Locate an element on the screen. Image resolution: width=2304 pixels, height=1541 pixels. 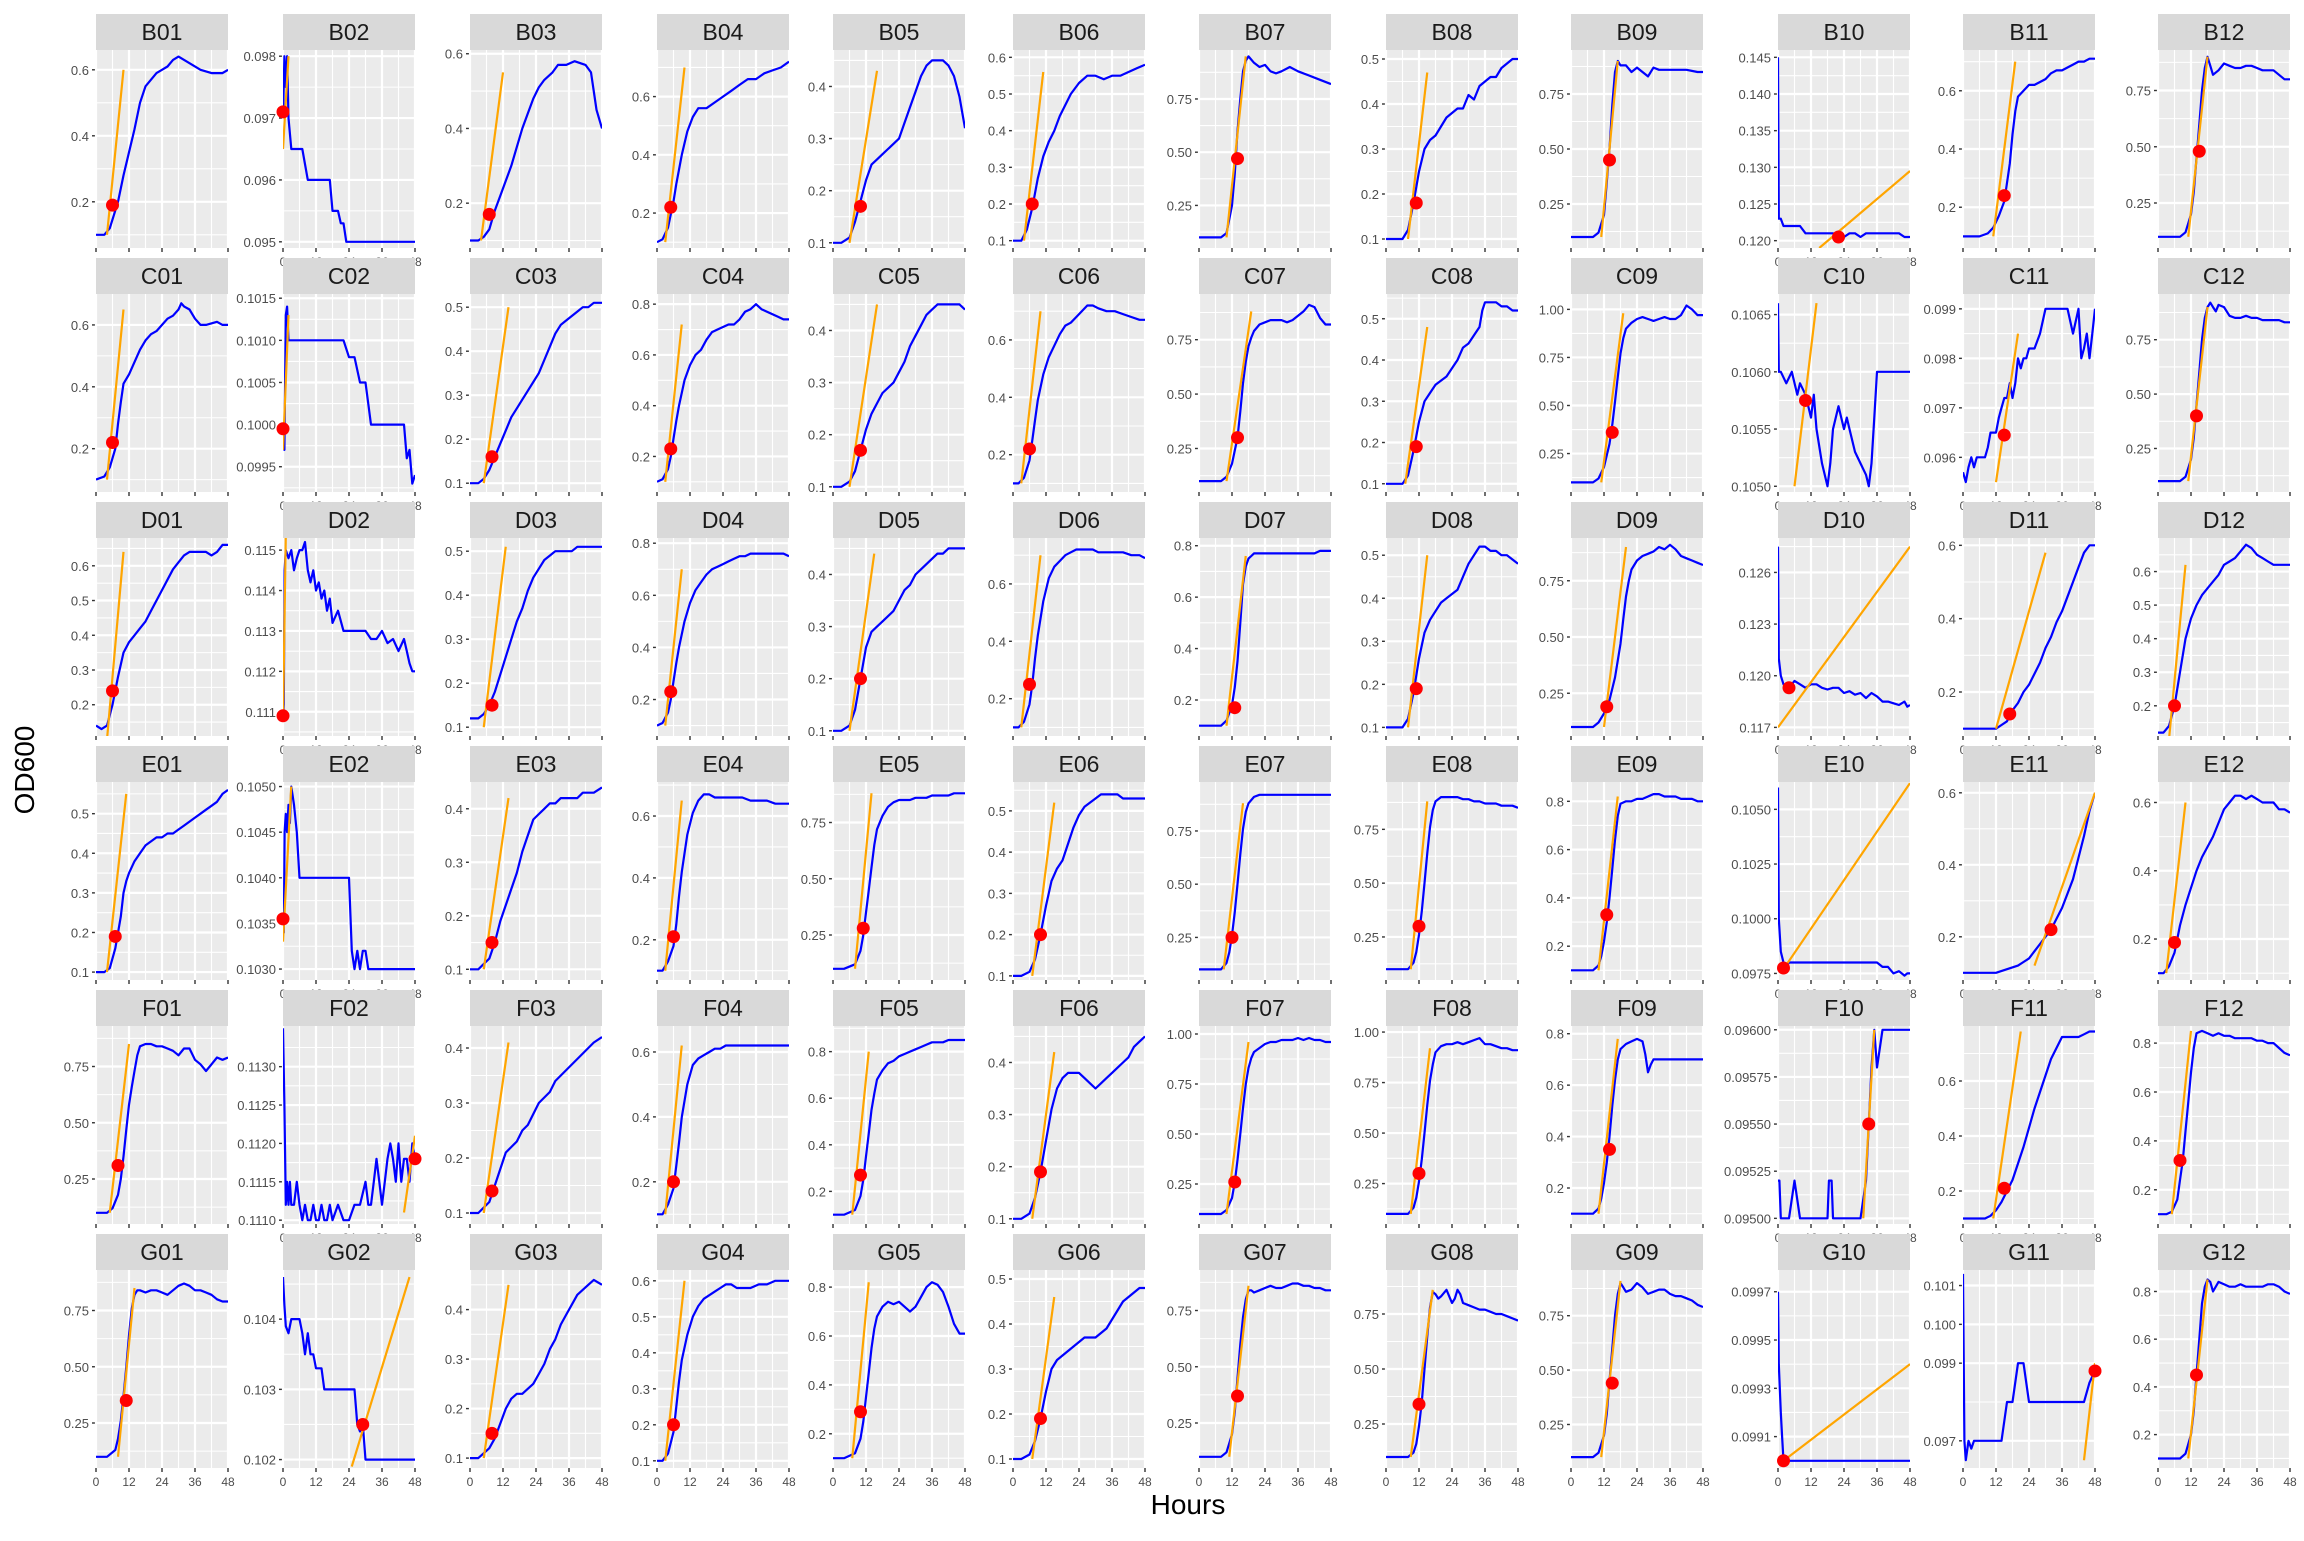
strip-F05 is located at coordinates (899, 1008).